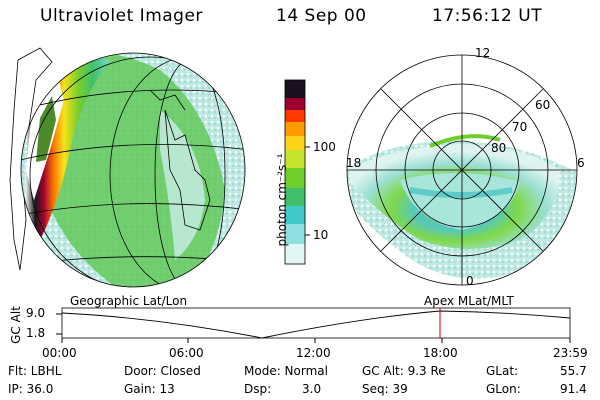 The image size is (600, 400). Describe the element at coordinates (162, 371) in the screenshot. I see `status-door: Door: Closed` at that location.